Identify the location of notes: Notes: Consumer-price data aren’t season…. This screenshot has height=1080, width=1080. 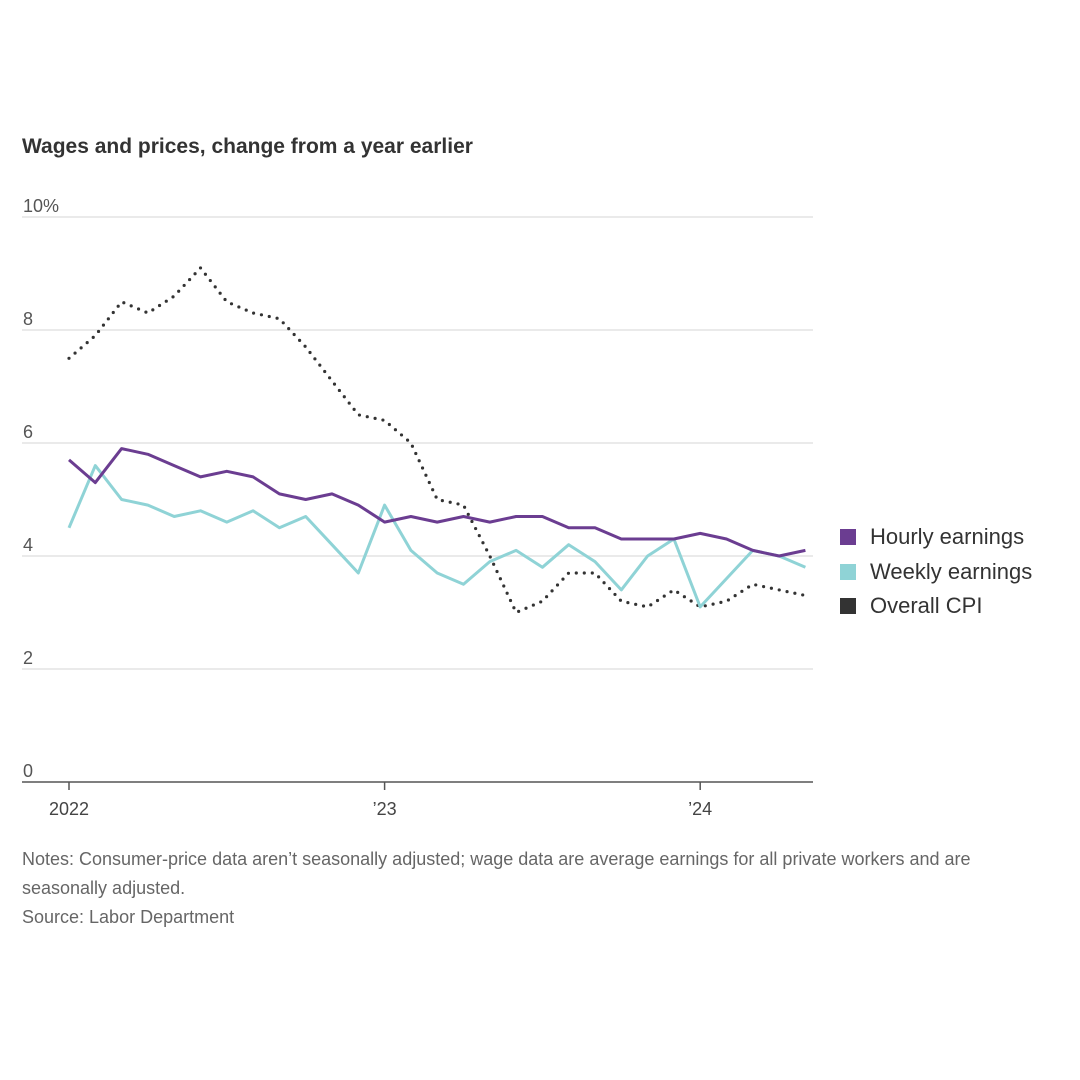
(537, 888).